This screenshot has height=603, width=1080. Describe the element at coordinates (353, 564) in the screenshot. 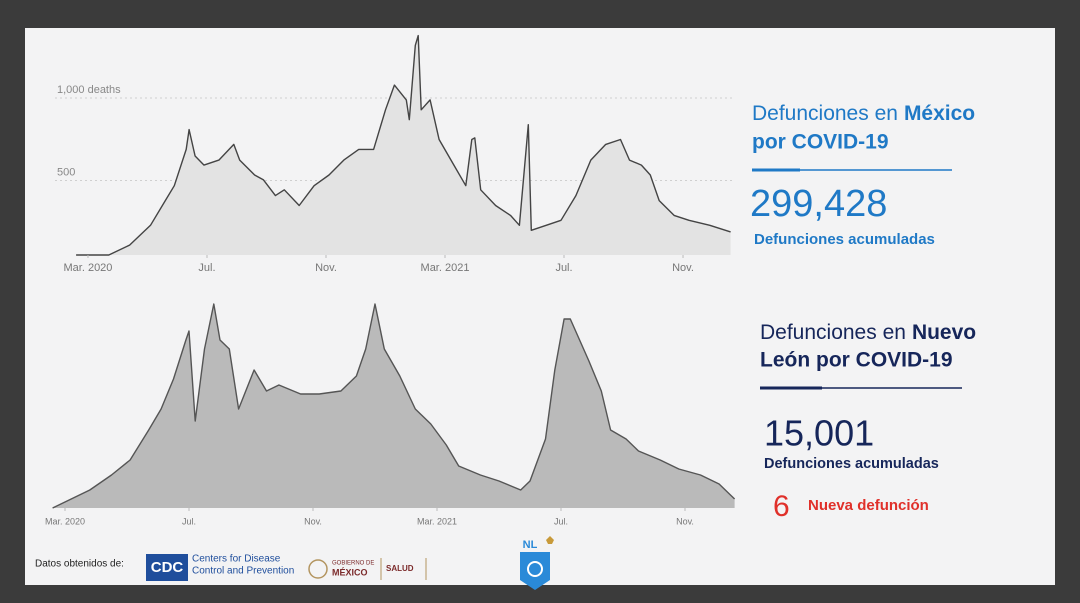

I see `gov-text: GOBIERNO DE` at that location.